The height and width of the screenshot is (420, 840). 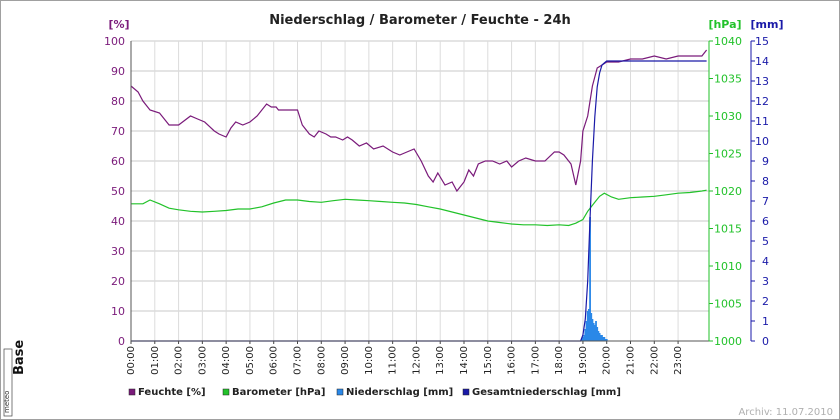 What do you see at coordinates (488, 360) in the screenshot?
I see `x-tick-label: 15:00` at bounding box center [488, 360].